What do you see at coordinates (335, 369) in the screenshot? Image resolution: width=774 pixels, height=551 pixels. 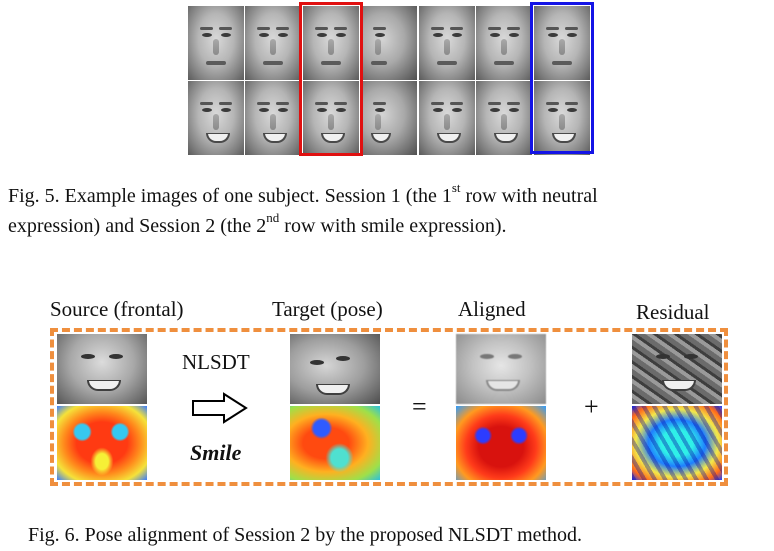 I see `target-face-image` at bounding box center [335, 369].